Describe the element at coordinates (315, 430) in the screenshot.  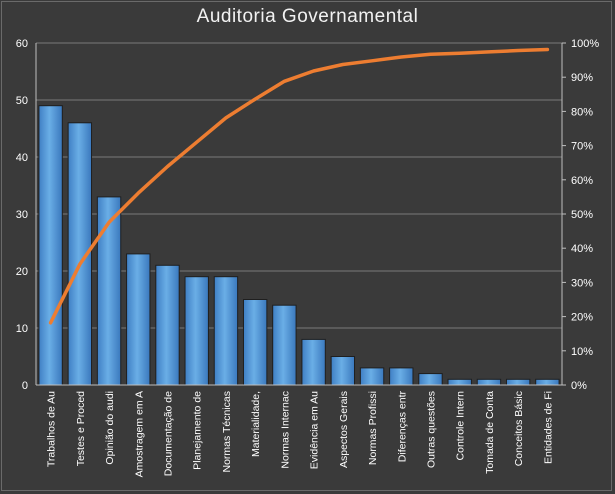
I see `x-tick-label: Evidência em Au` at that location.